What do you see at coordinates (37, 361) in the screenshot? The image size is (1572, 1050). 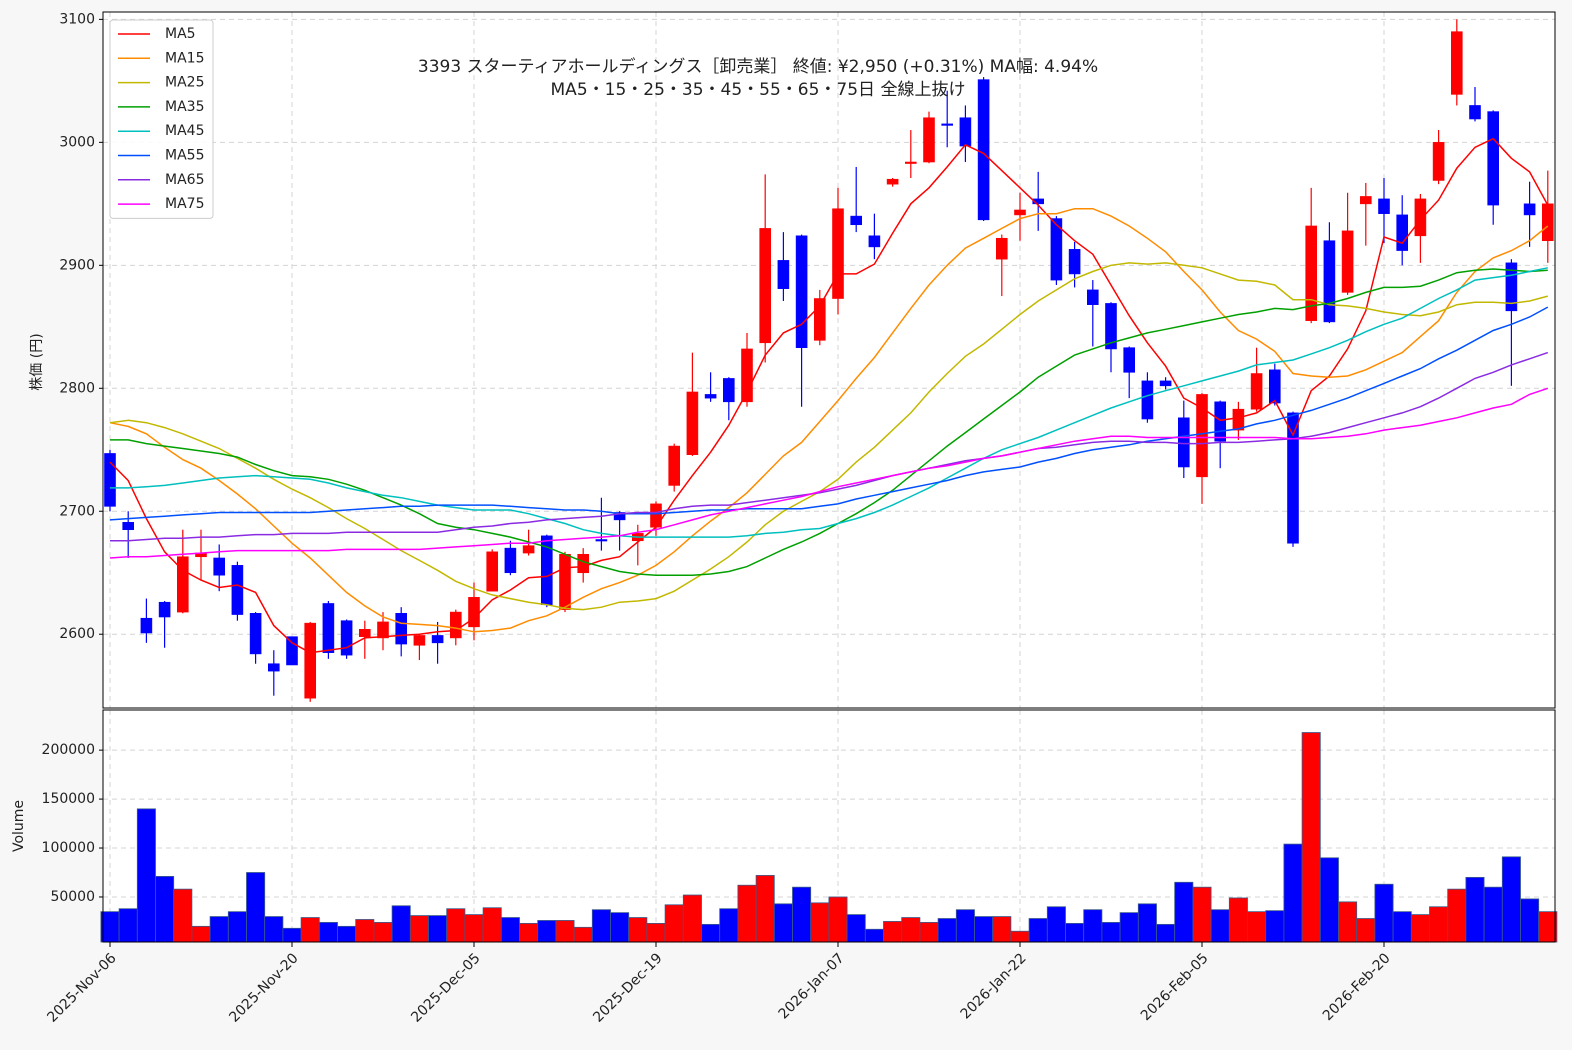 I see `y-axis-label: 株価 (円)` at bounding box center [37, 361].